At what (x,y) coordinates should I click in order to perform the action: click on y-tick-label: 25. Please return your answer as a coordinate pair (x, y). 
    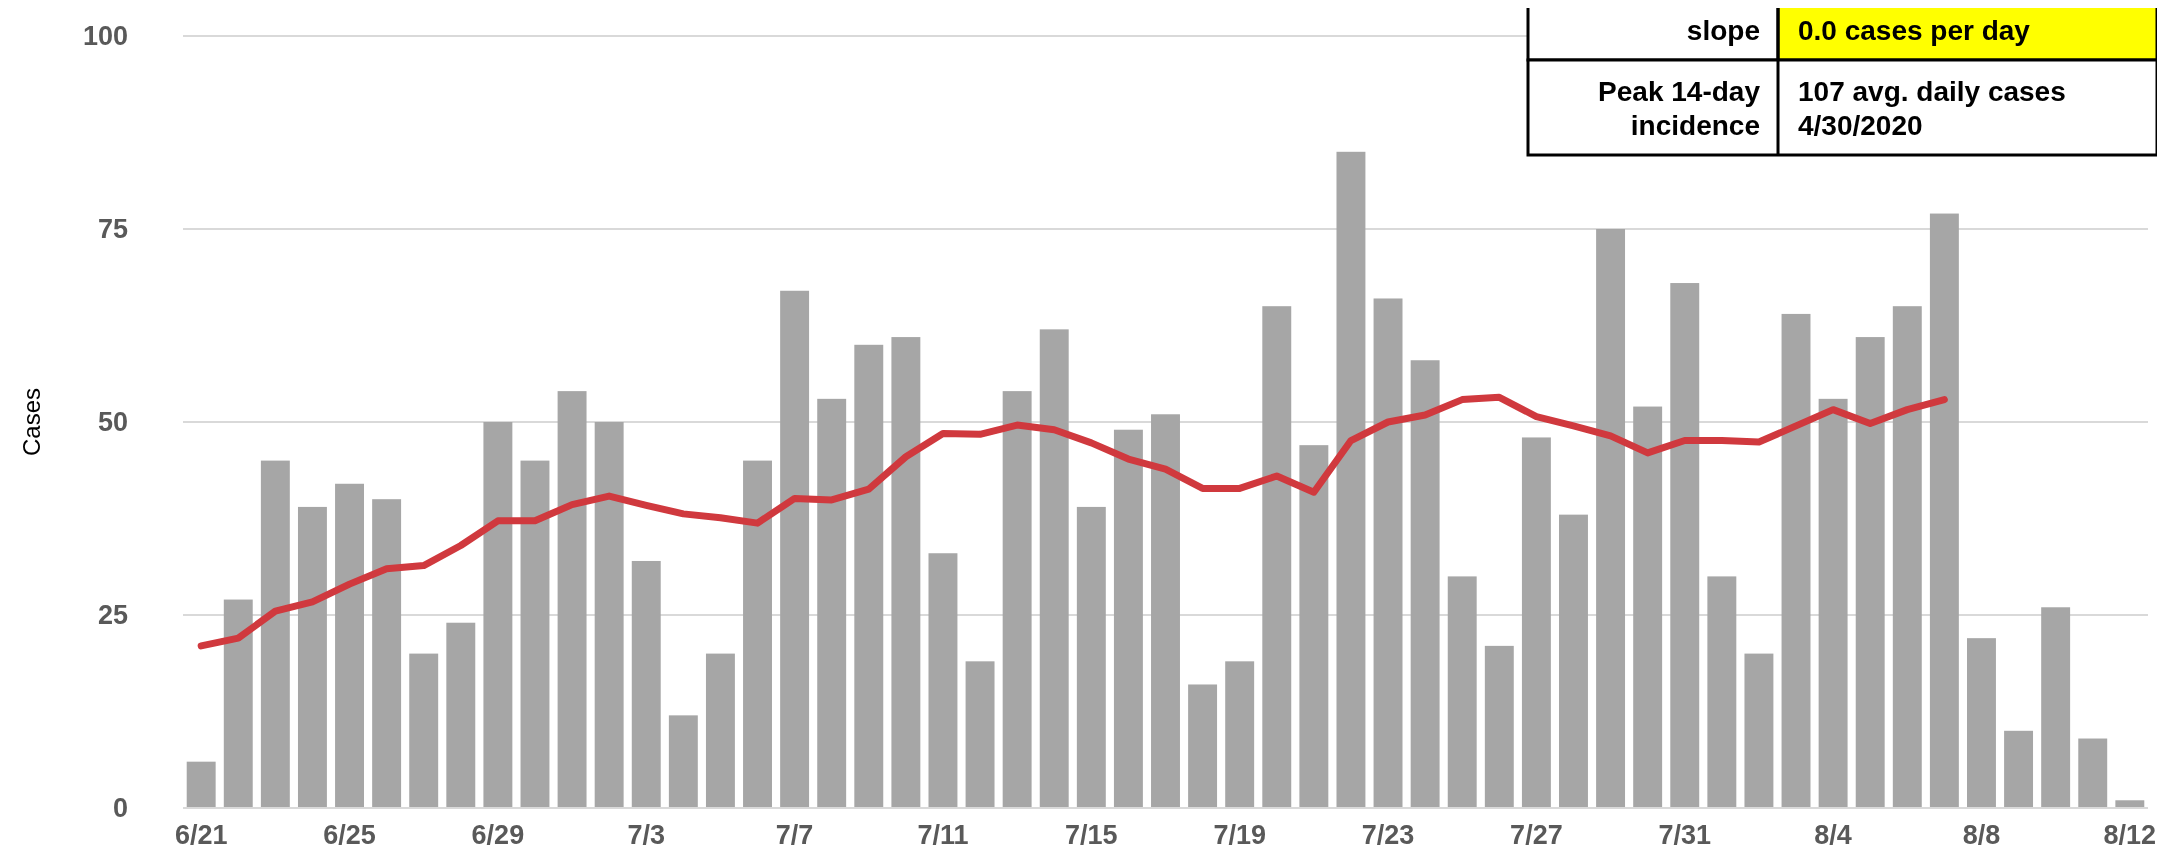
    Looking at the image, I should click on (112, 615).